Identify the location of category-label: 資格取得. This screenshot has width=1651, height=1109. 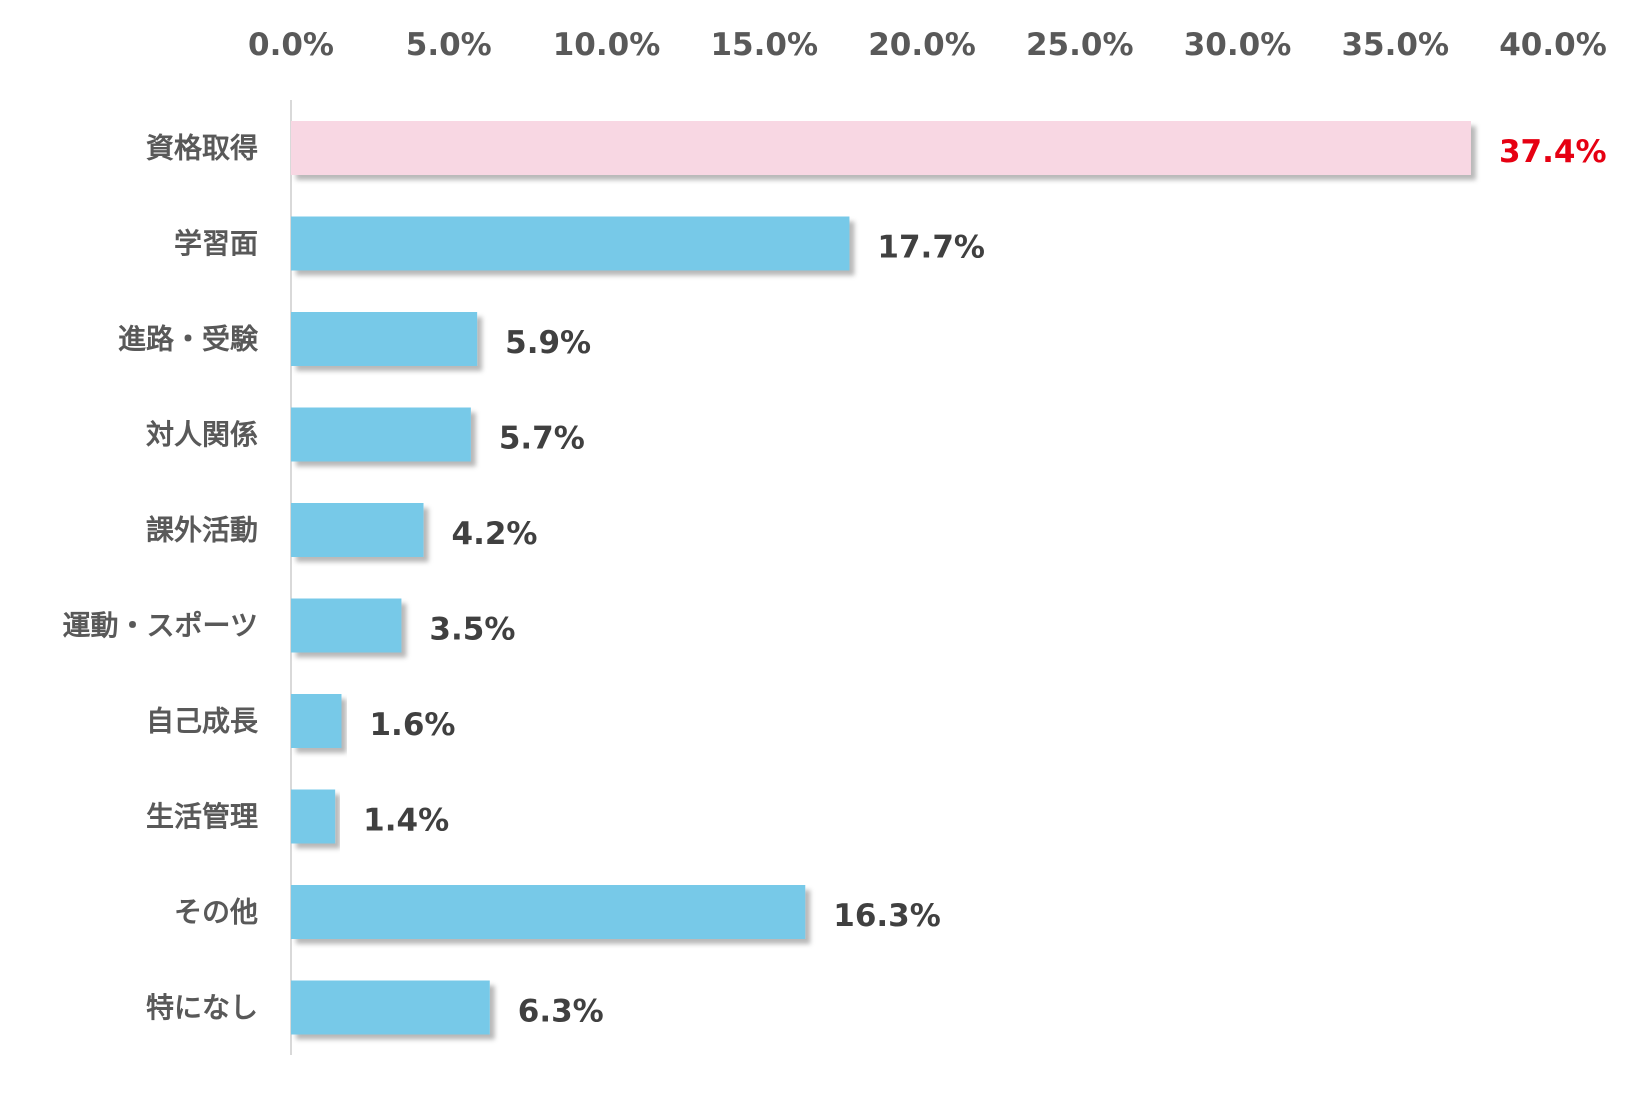
(202, 148).